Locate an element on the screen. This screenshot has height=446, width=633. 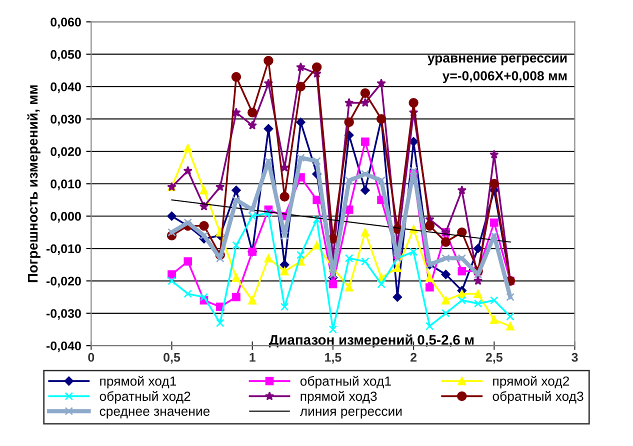
x-tick-label: 0,5 is located at coordinates (172, 358).